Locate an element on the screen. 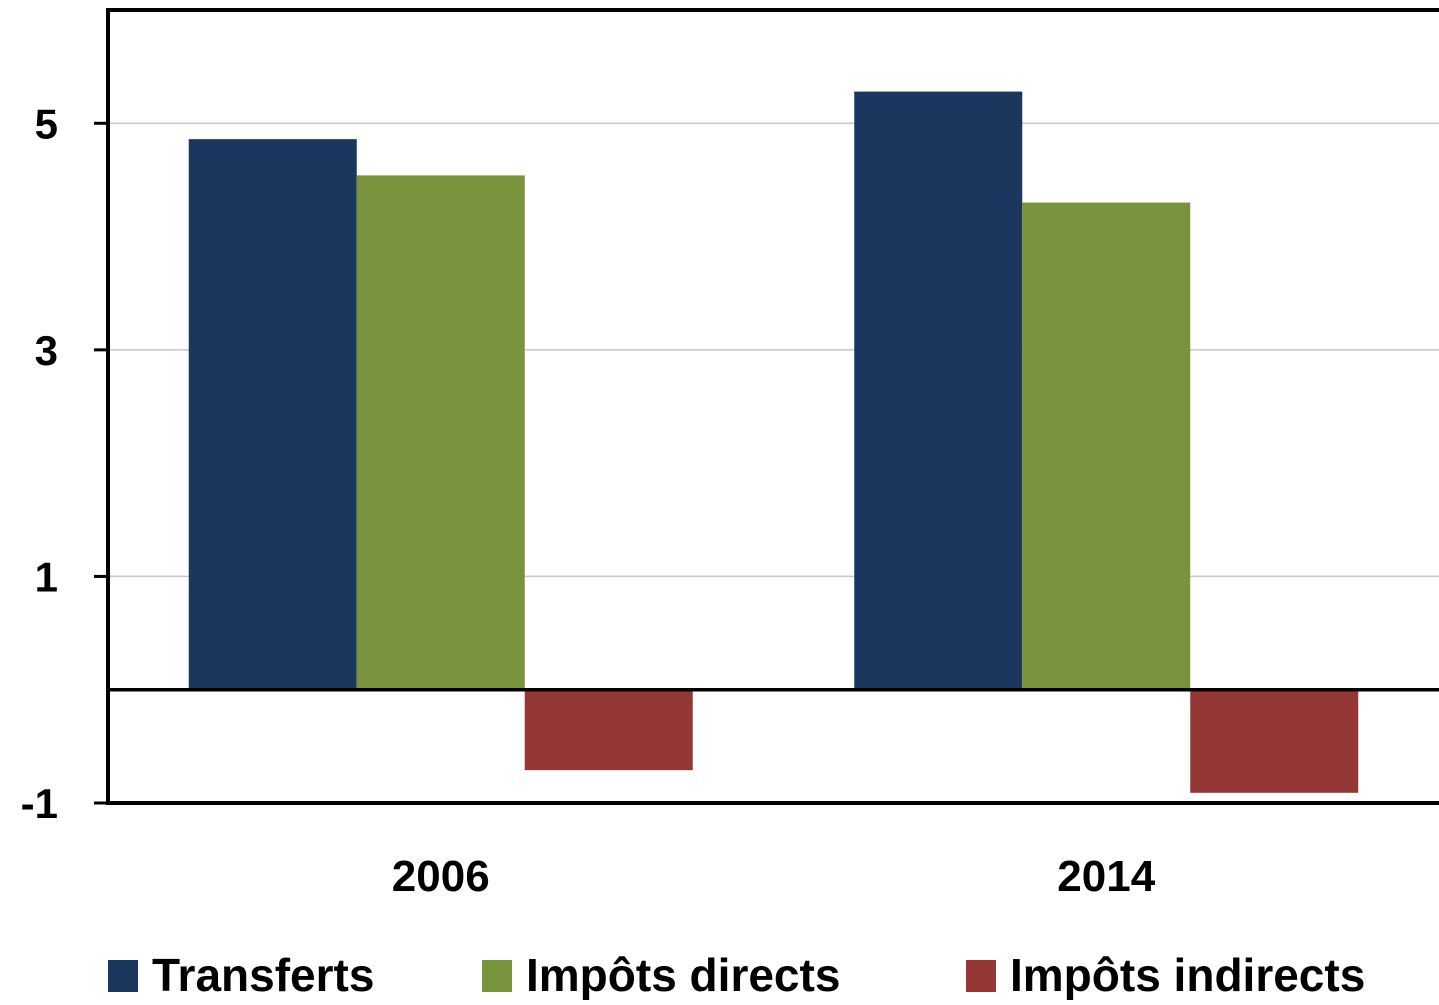 The image size is (1439, 1005). x-category-label: 2014 is located at coordinates (1106, 876).